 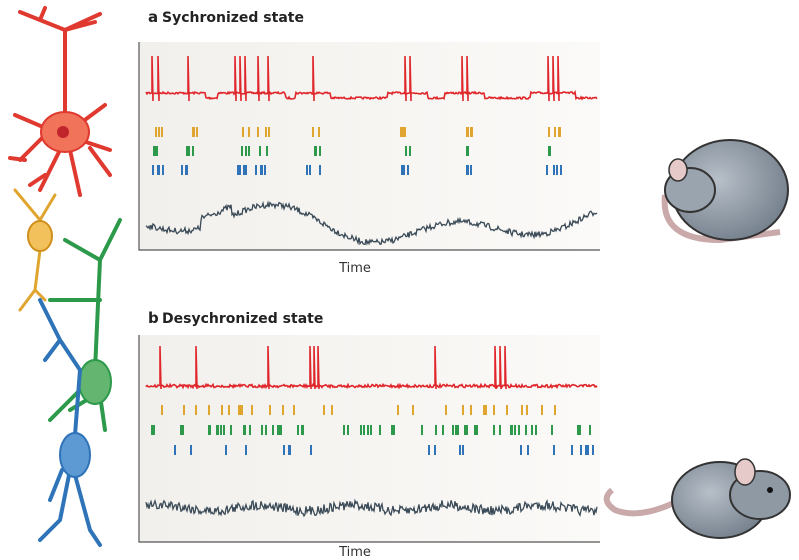 I want to click on membrane-trace, so click(x=371, y=367).